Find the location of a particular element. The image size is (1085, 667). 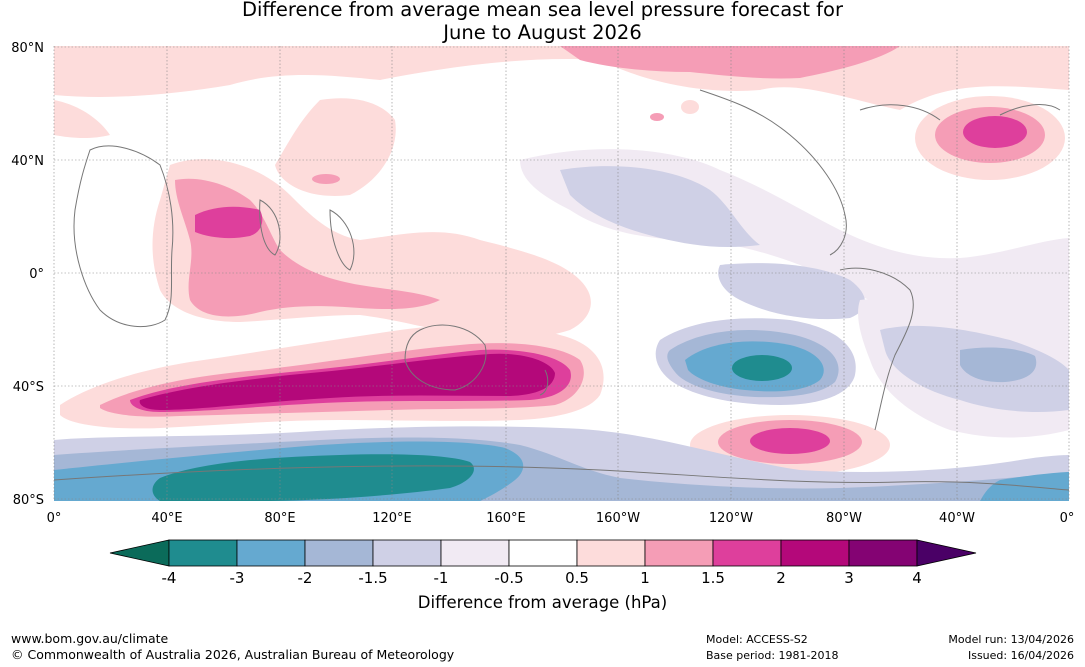

lat-label-80n: 80°N is located at coordinates (27, 48).